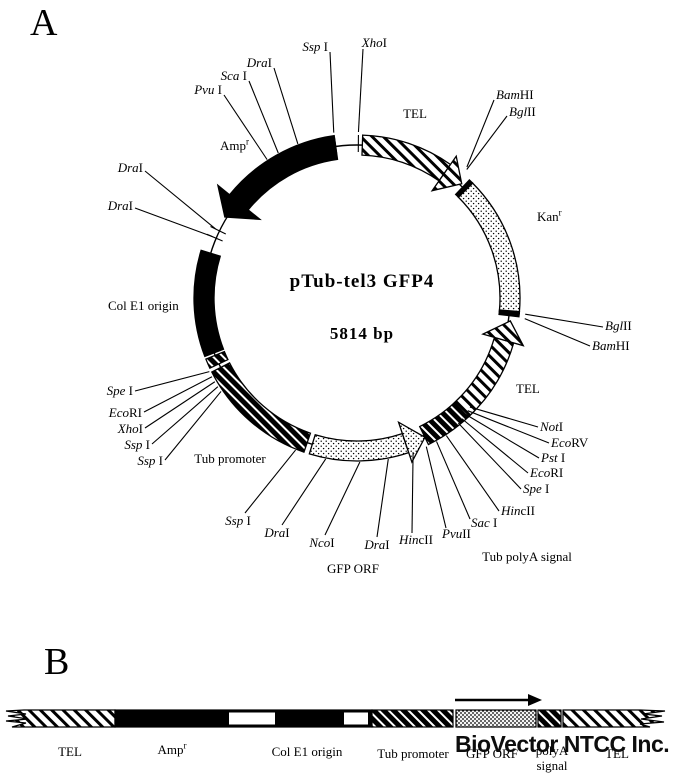  I want to click on region-label-tub-polya-signal-text: Tub polyA signal, so click(527, 556).